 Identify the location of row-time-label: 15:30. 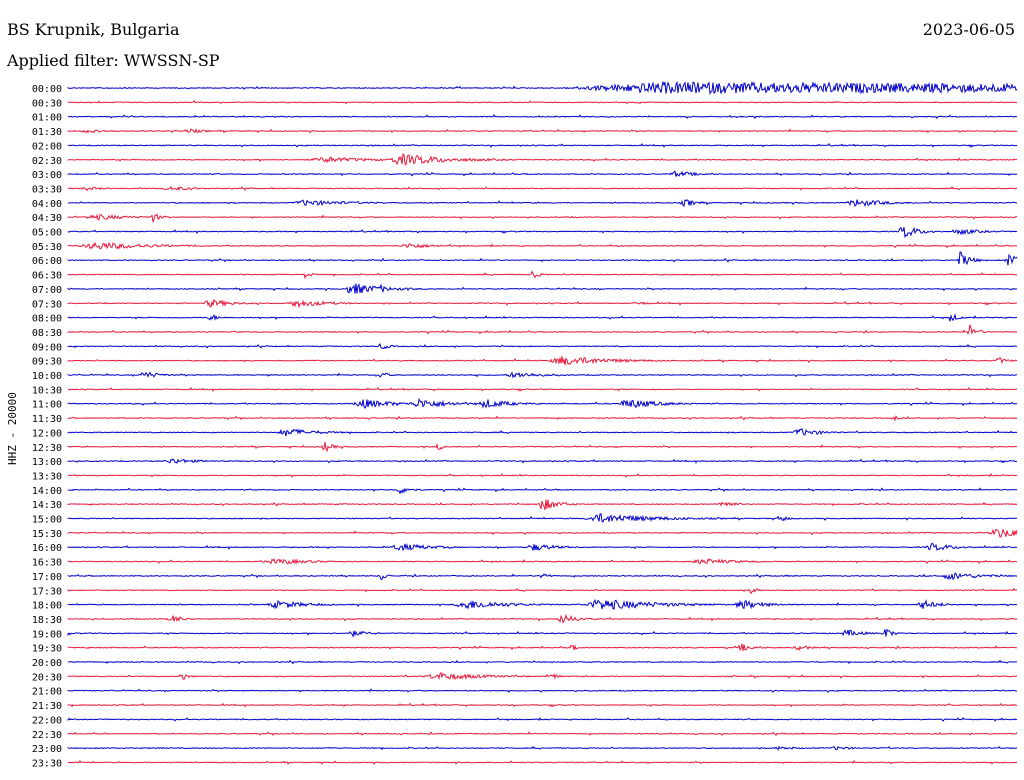
(47, 534).